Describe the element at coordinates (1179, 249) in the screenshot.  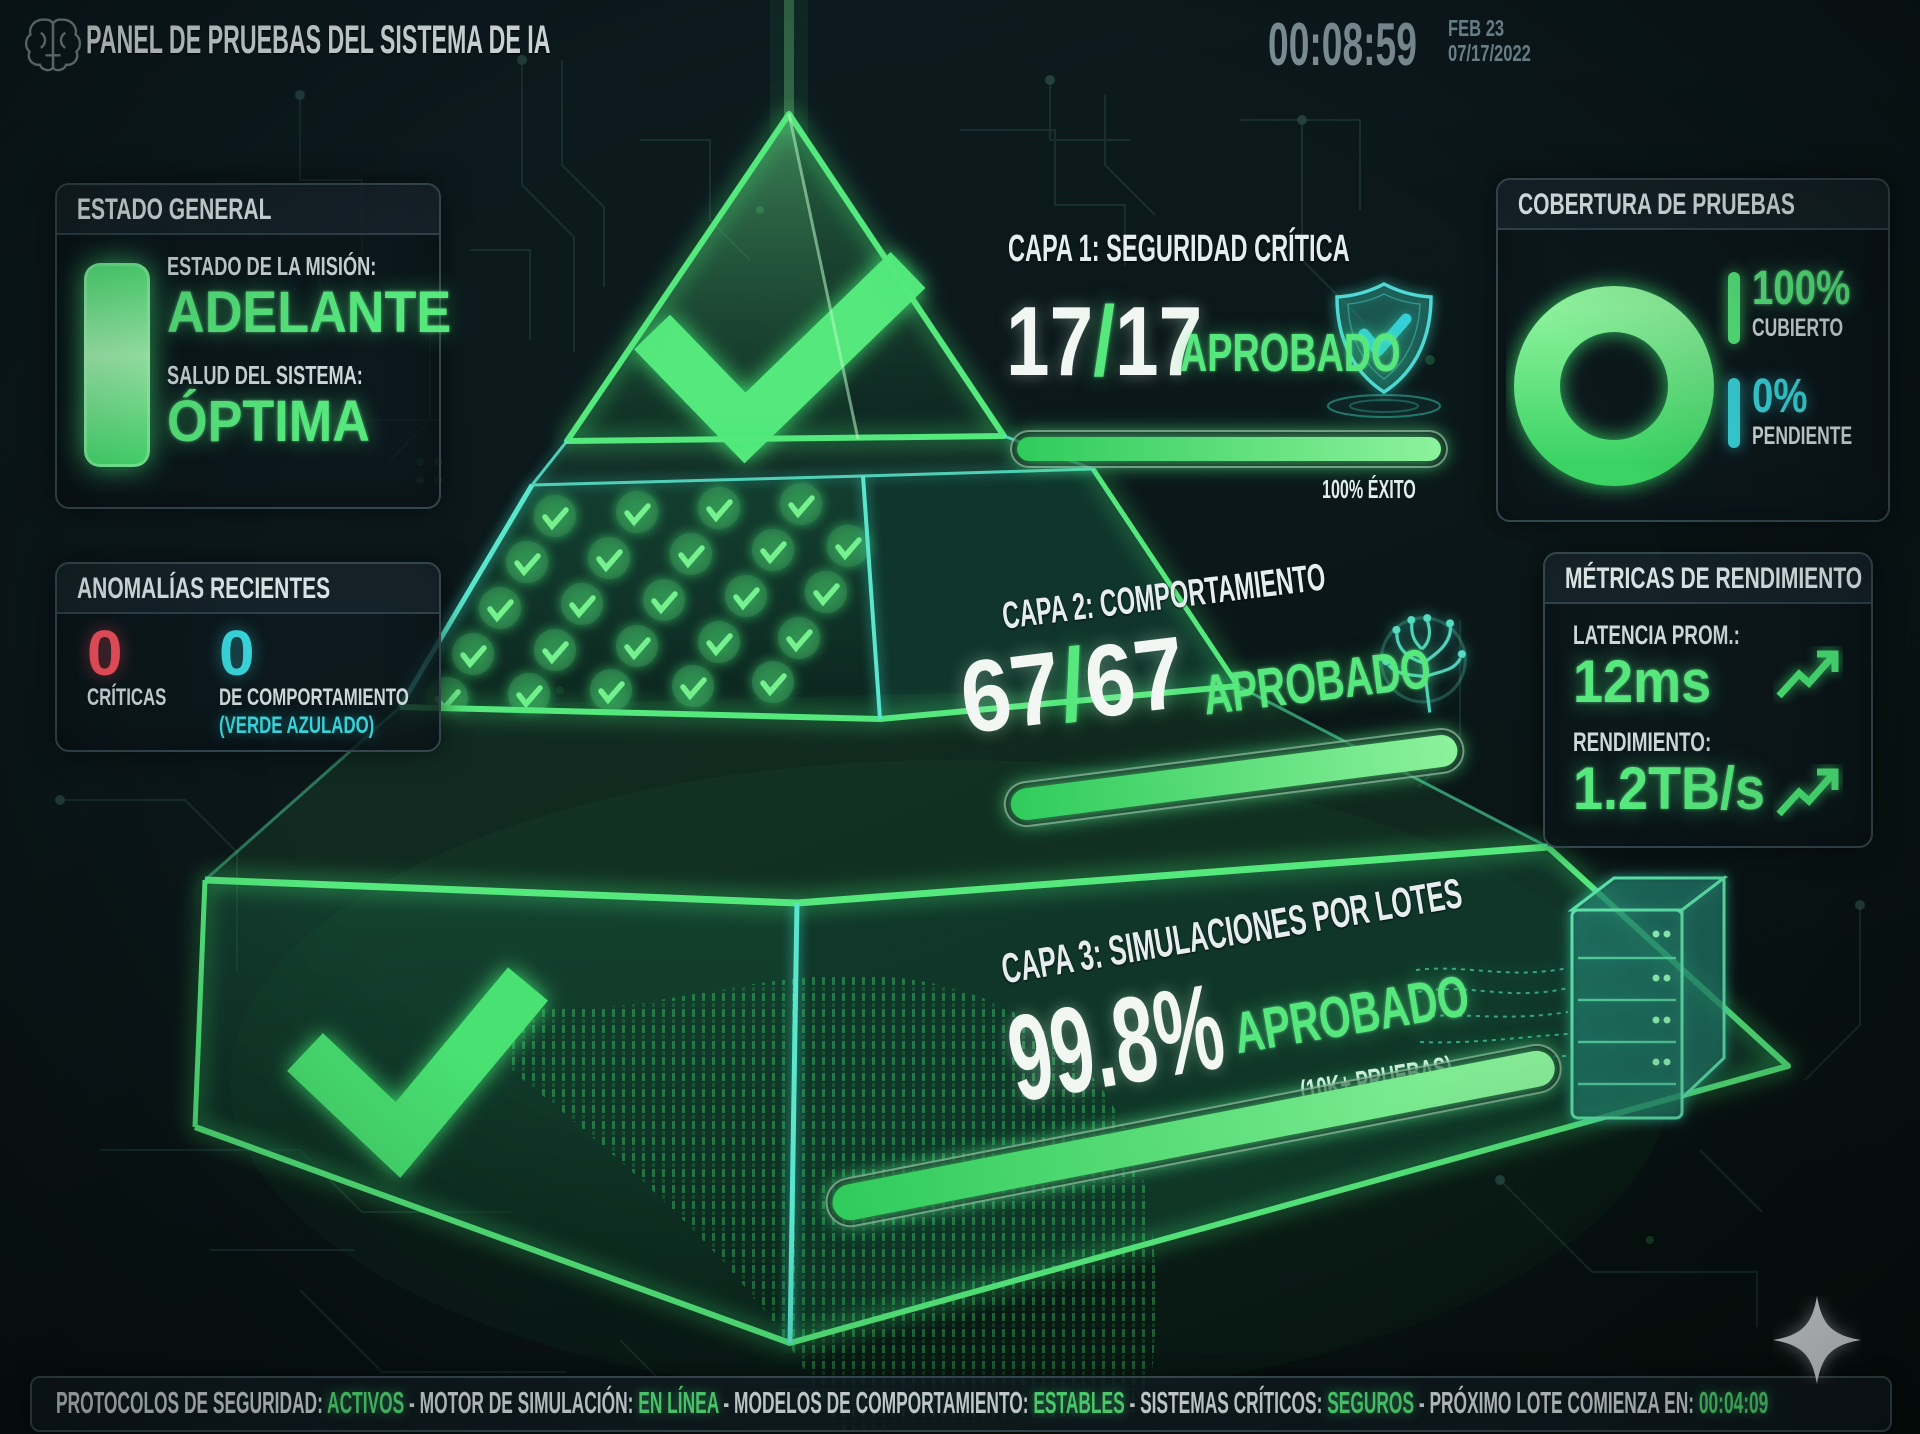
I see `capa1-title: CAPA 1: SEGURIDAD CRÍTICA` at that location.